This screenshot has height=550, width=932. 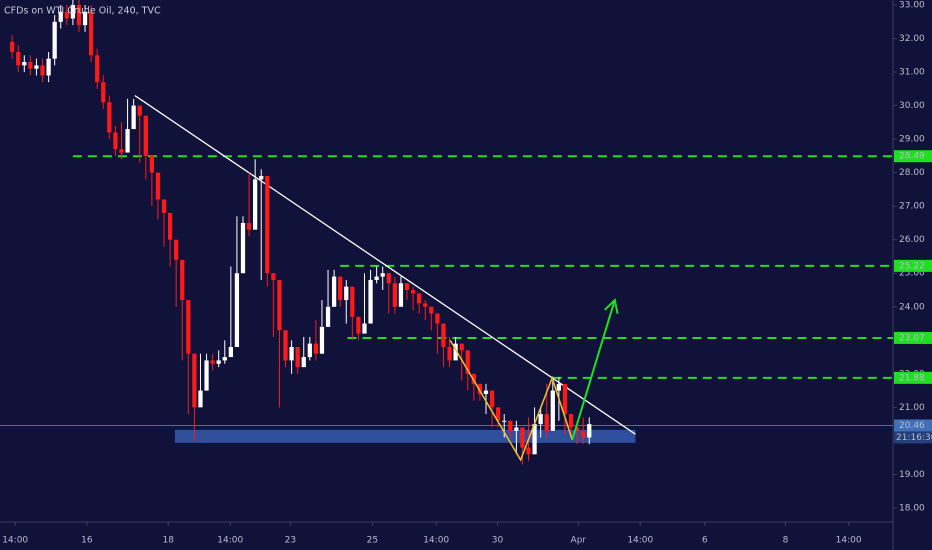 I want to click on x-tick-label: 30, so click(x=498, y=541).